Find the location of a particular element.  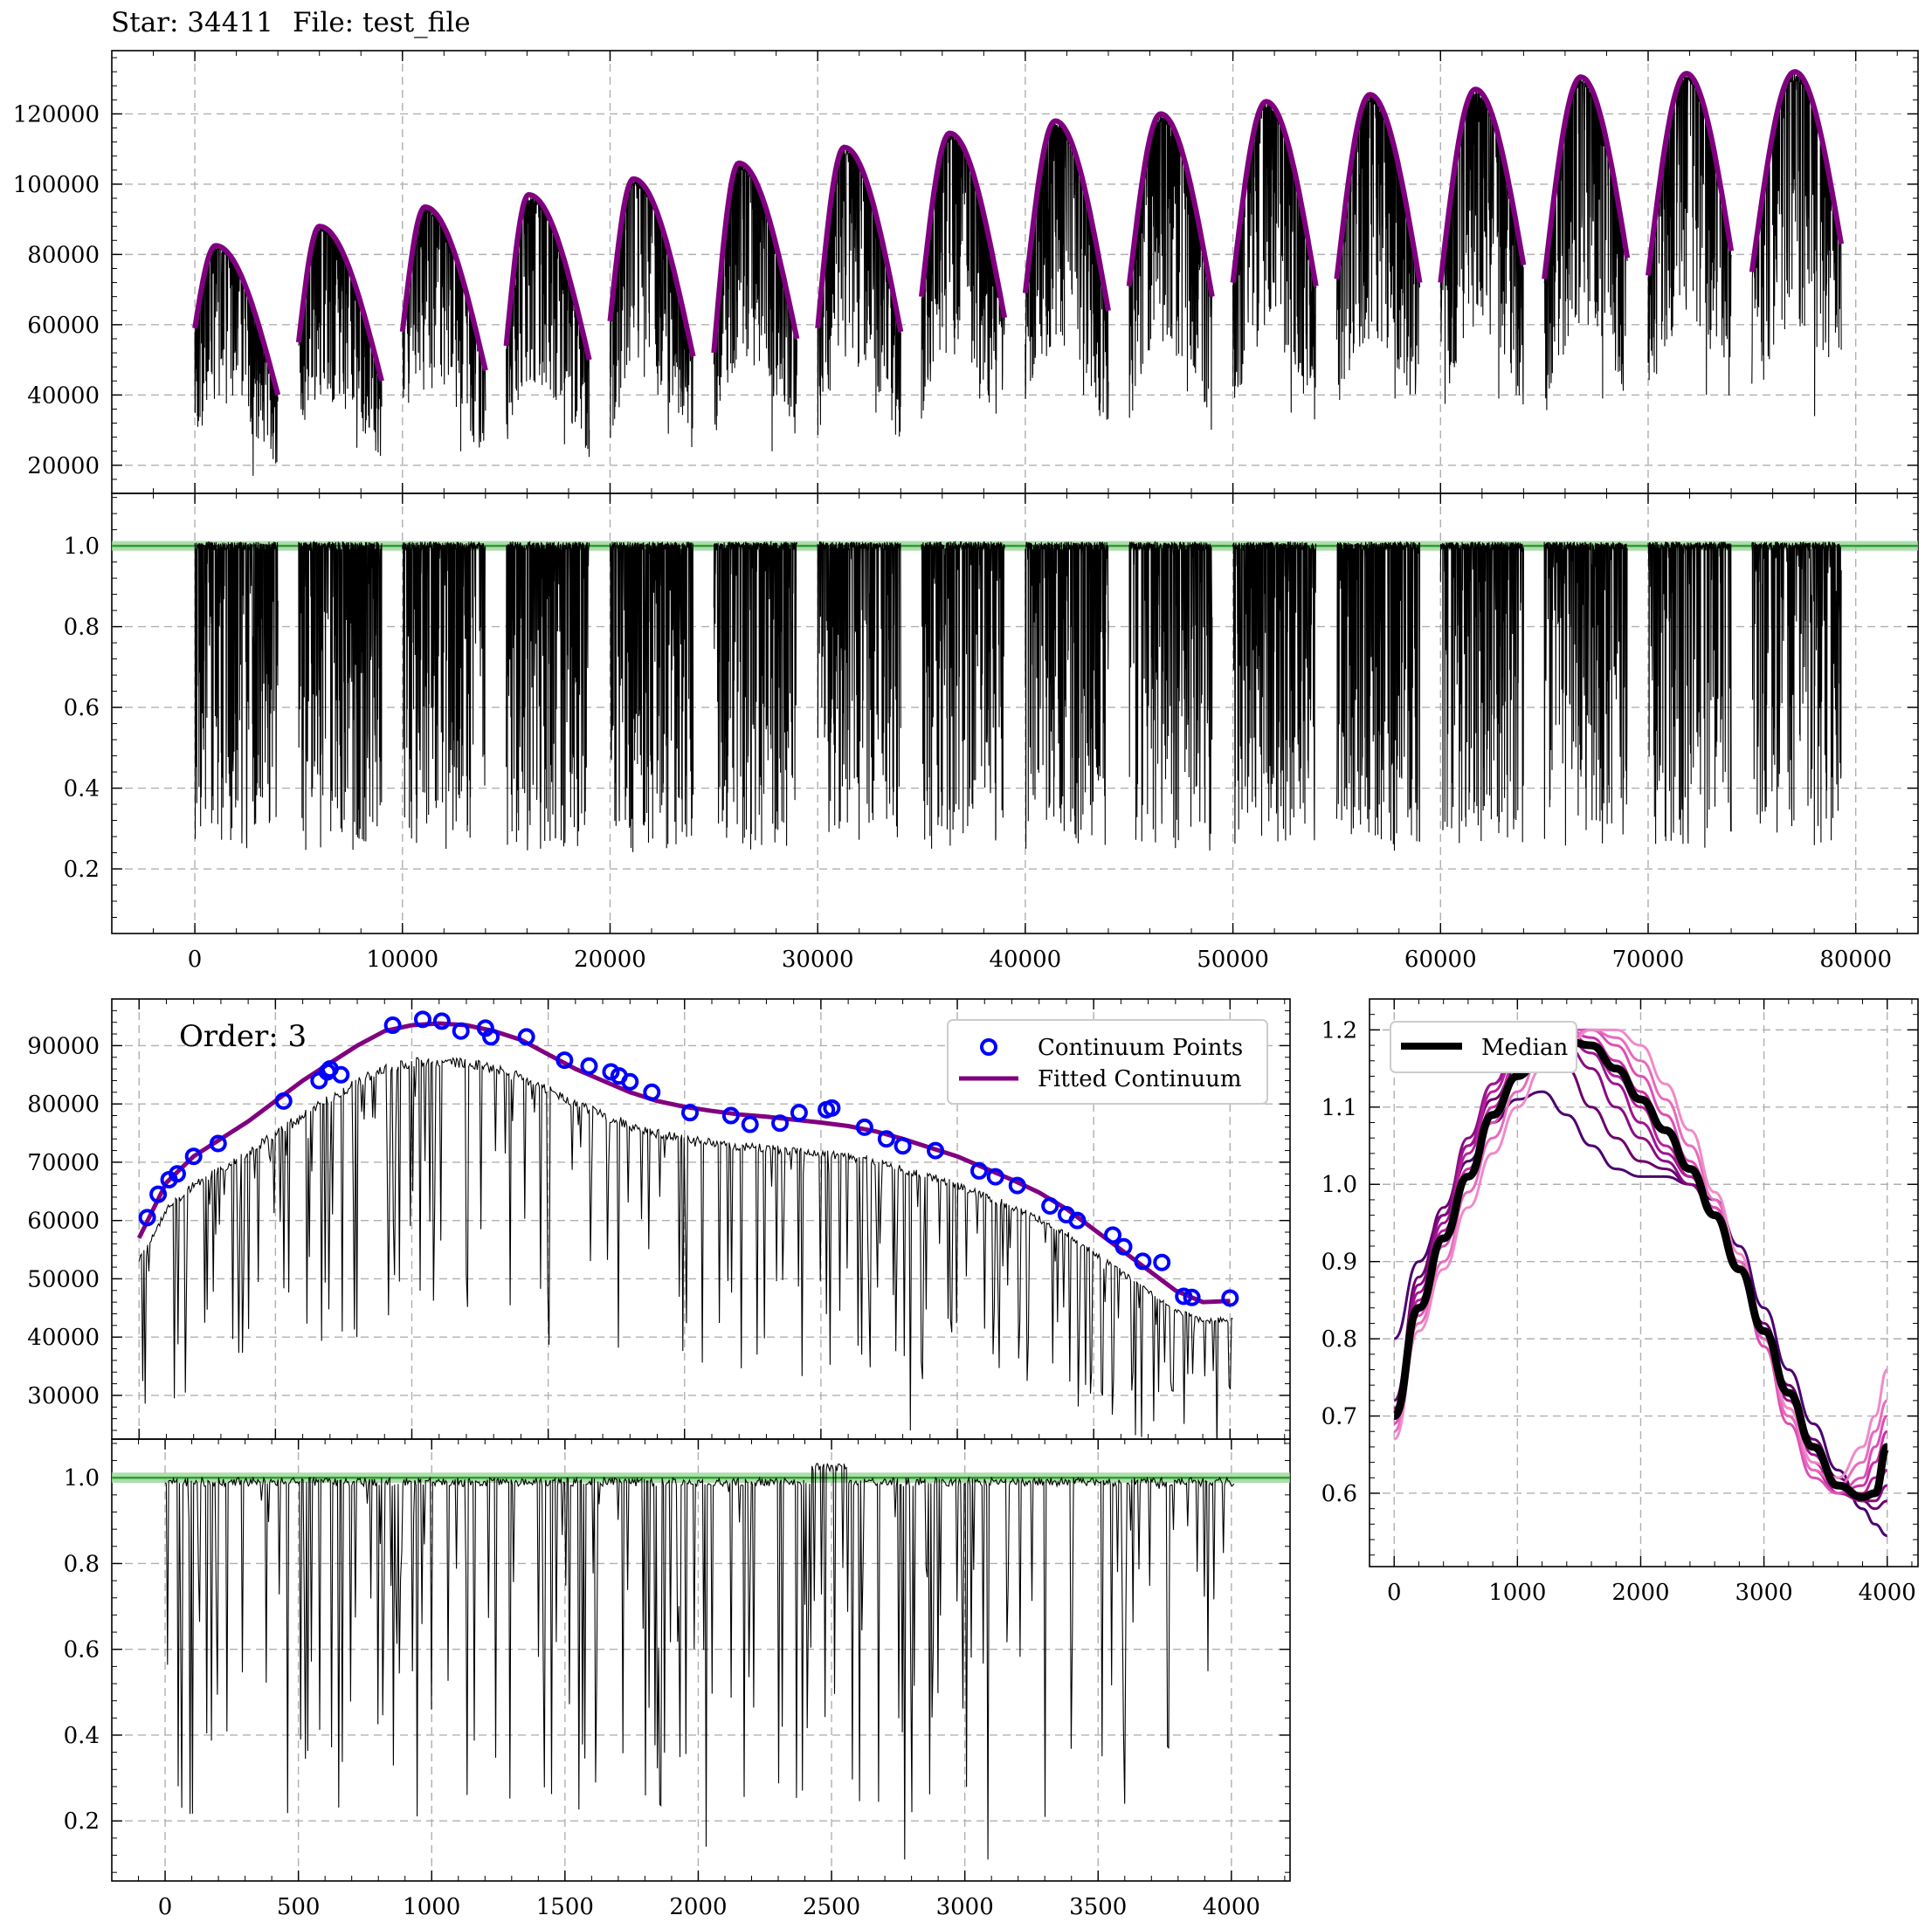

full-raw-ytick-label-0: 20000 is located at coordinates (63, 466).